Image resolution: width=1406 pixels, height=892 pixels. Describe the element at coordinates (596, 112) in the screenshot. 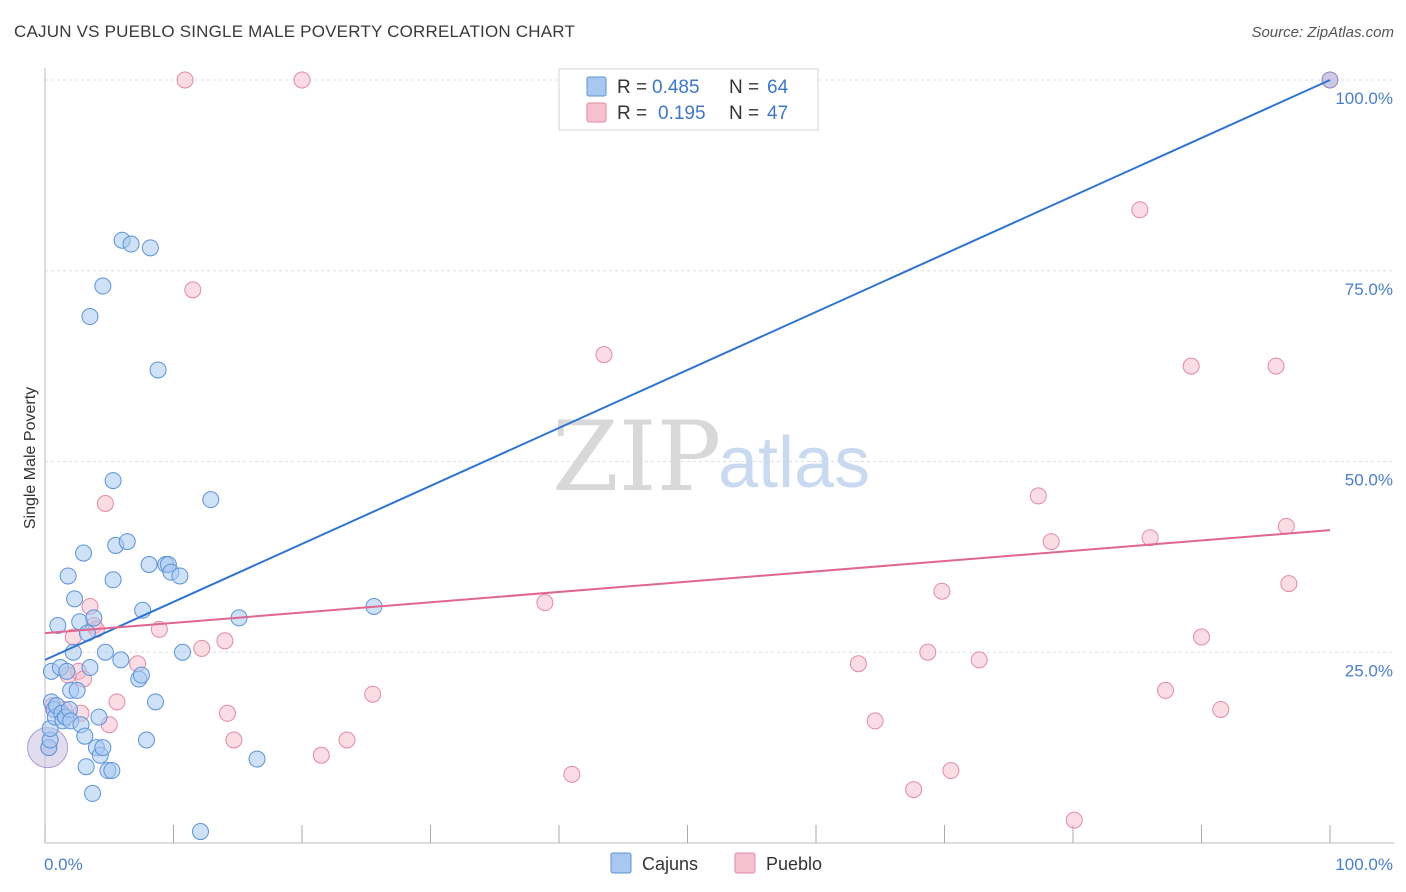

I see `legend-swatch-pueblo` at that location.